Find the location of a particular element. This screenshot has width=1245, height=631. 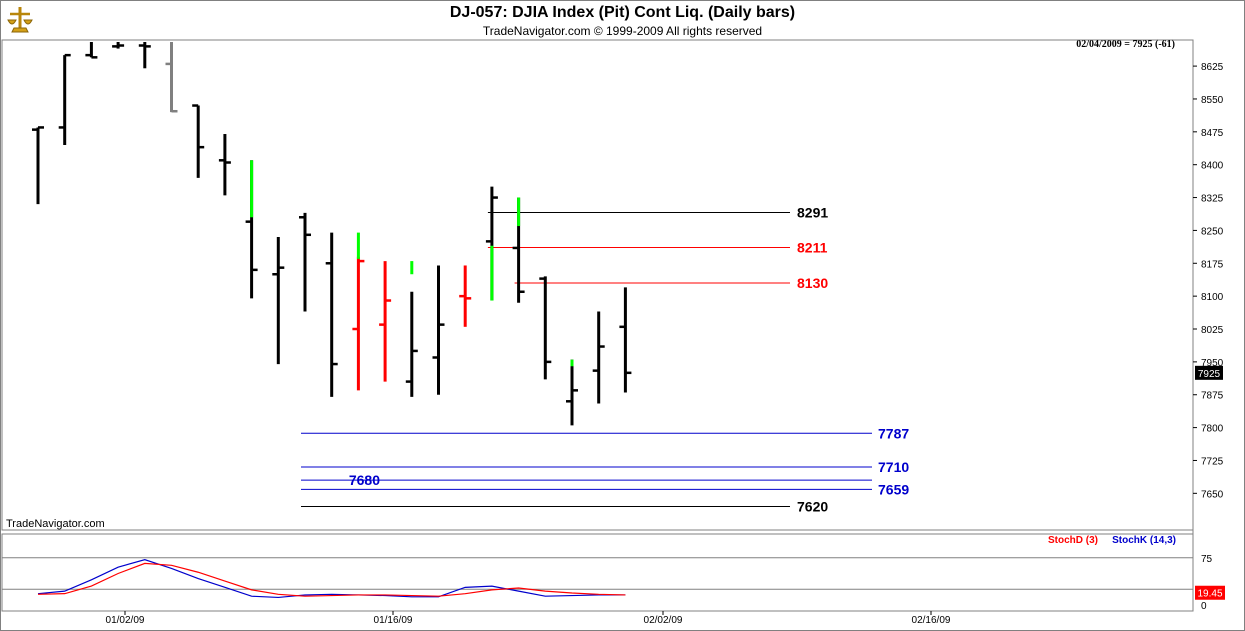

last-quote: 02/04/2009 = 7925 (-61) is located at coordinates (1125, 44).